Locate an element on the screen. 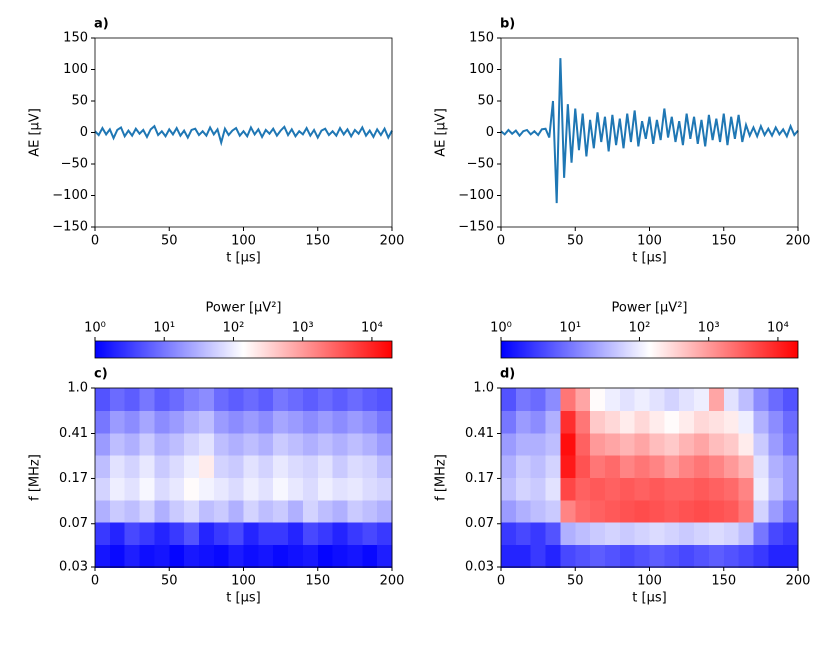 Image resolution: width=830 pixels, height=646 pixels. y-tick-label: −50 is located at coordinates (480, 164).